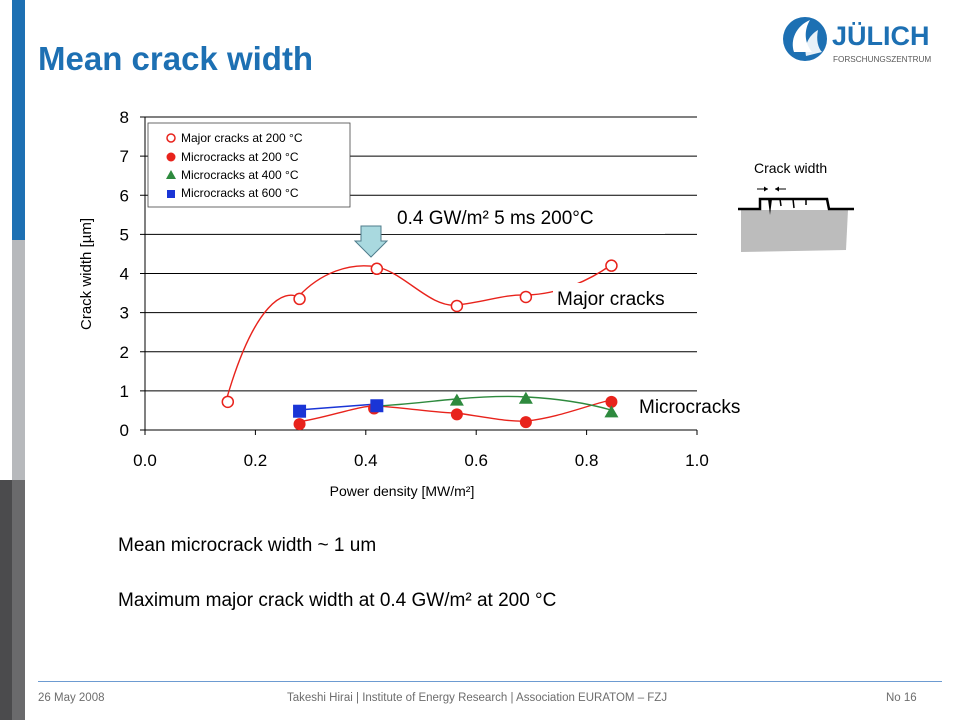 The image size is (960, 720). What do you see at coordinates (490, 681) in the screenshot?
I see `footer-divider` at bounding box center [490, 681].